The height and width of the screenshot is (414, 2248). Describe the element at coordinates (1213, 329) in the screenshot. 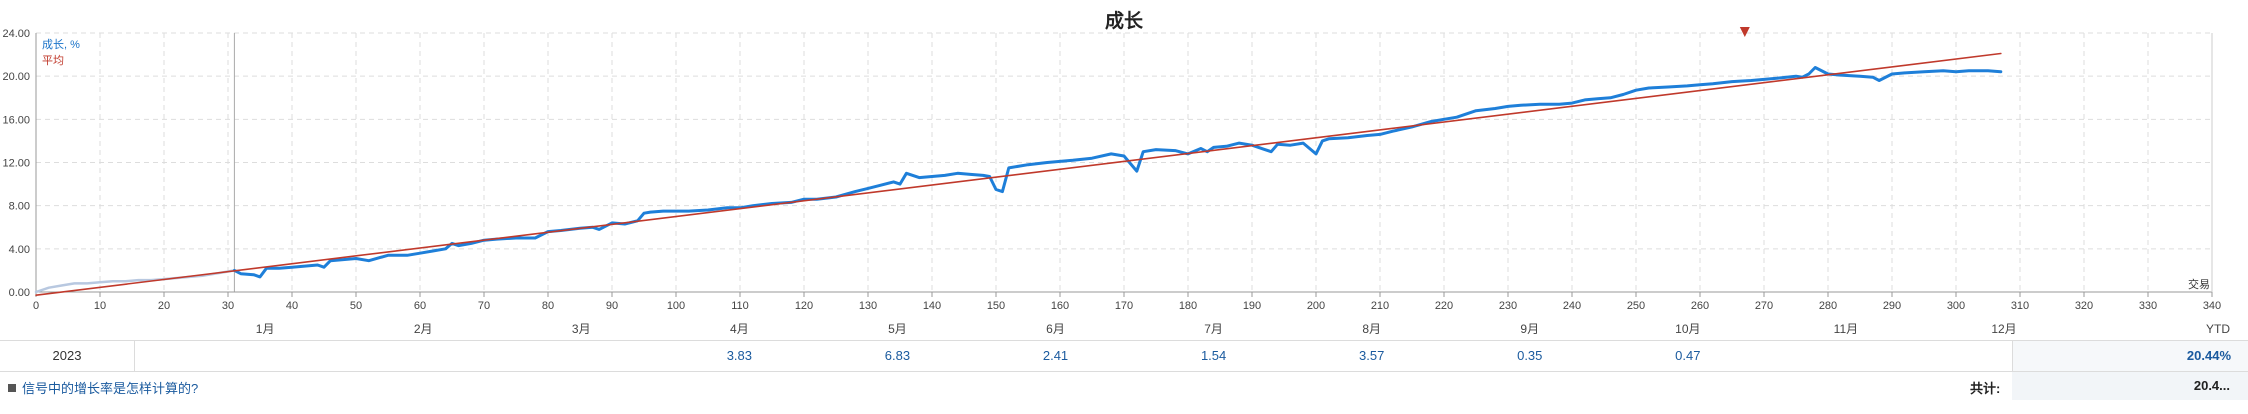

I see `month-label: 7月` at that location.